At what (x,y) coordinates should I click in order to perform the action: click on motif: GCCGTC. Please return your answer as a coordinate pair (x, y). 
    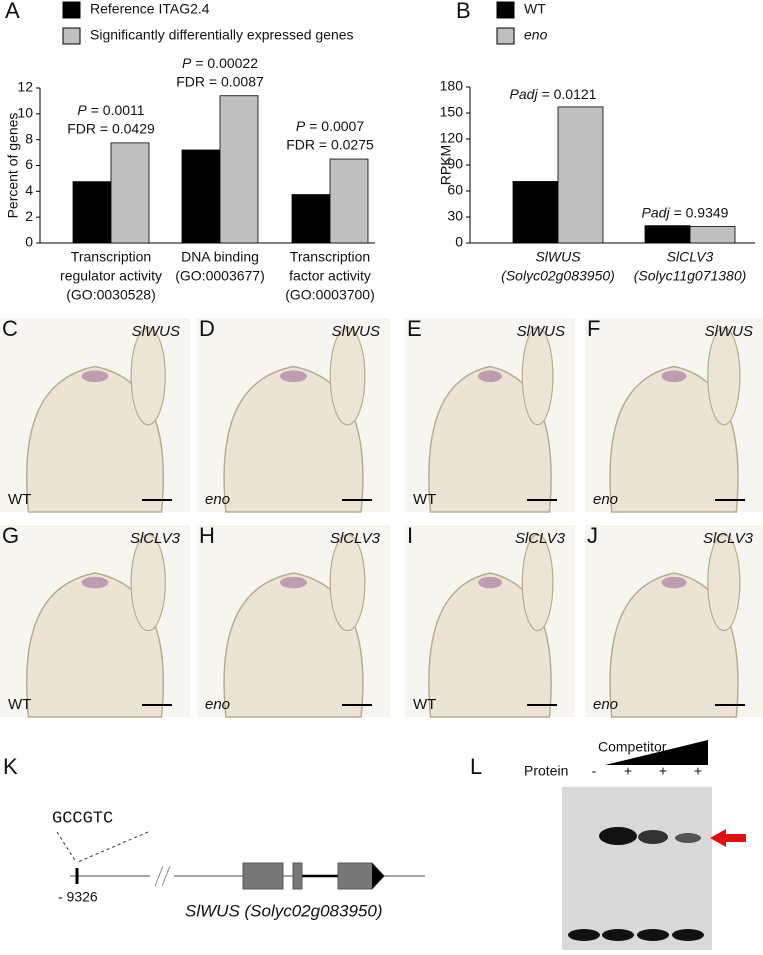
    Looking at the image, I should click on (82, 818).